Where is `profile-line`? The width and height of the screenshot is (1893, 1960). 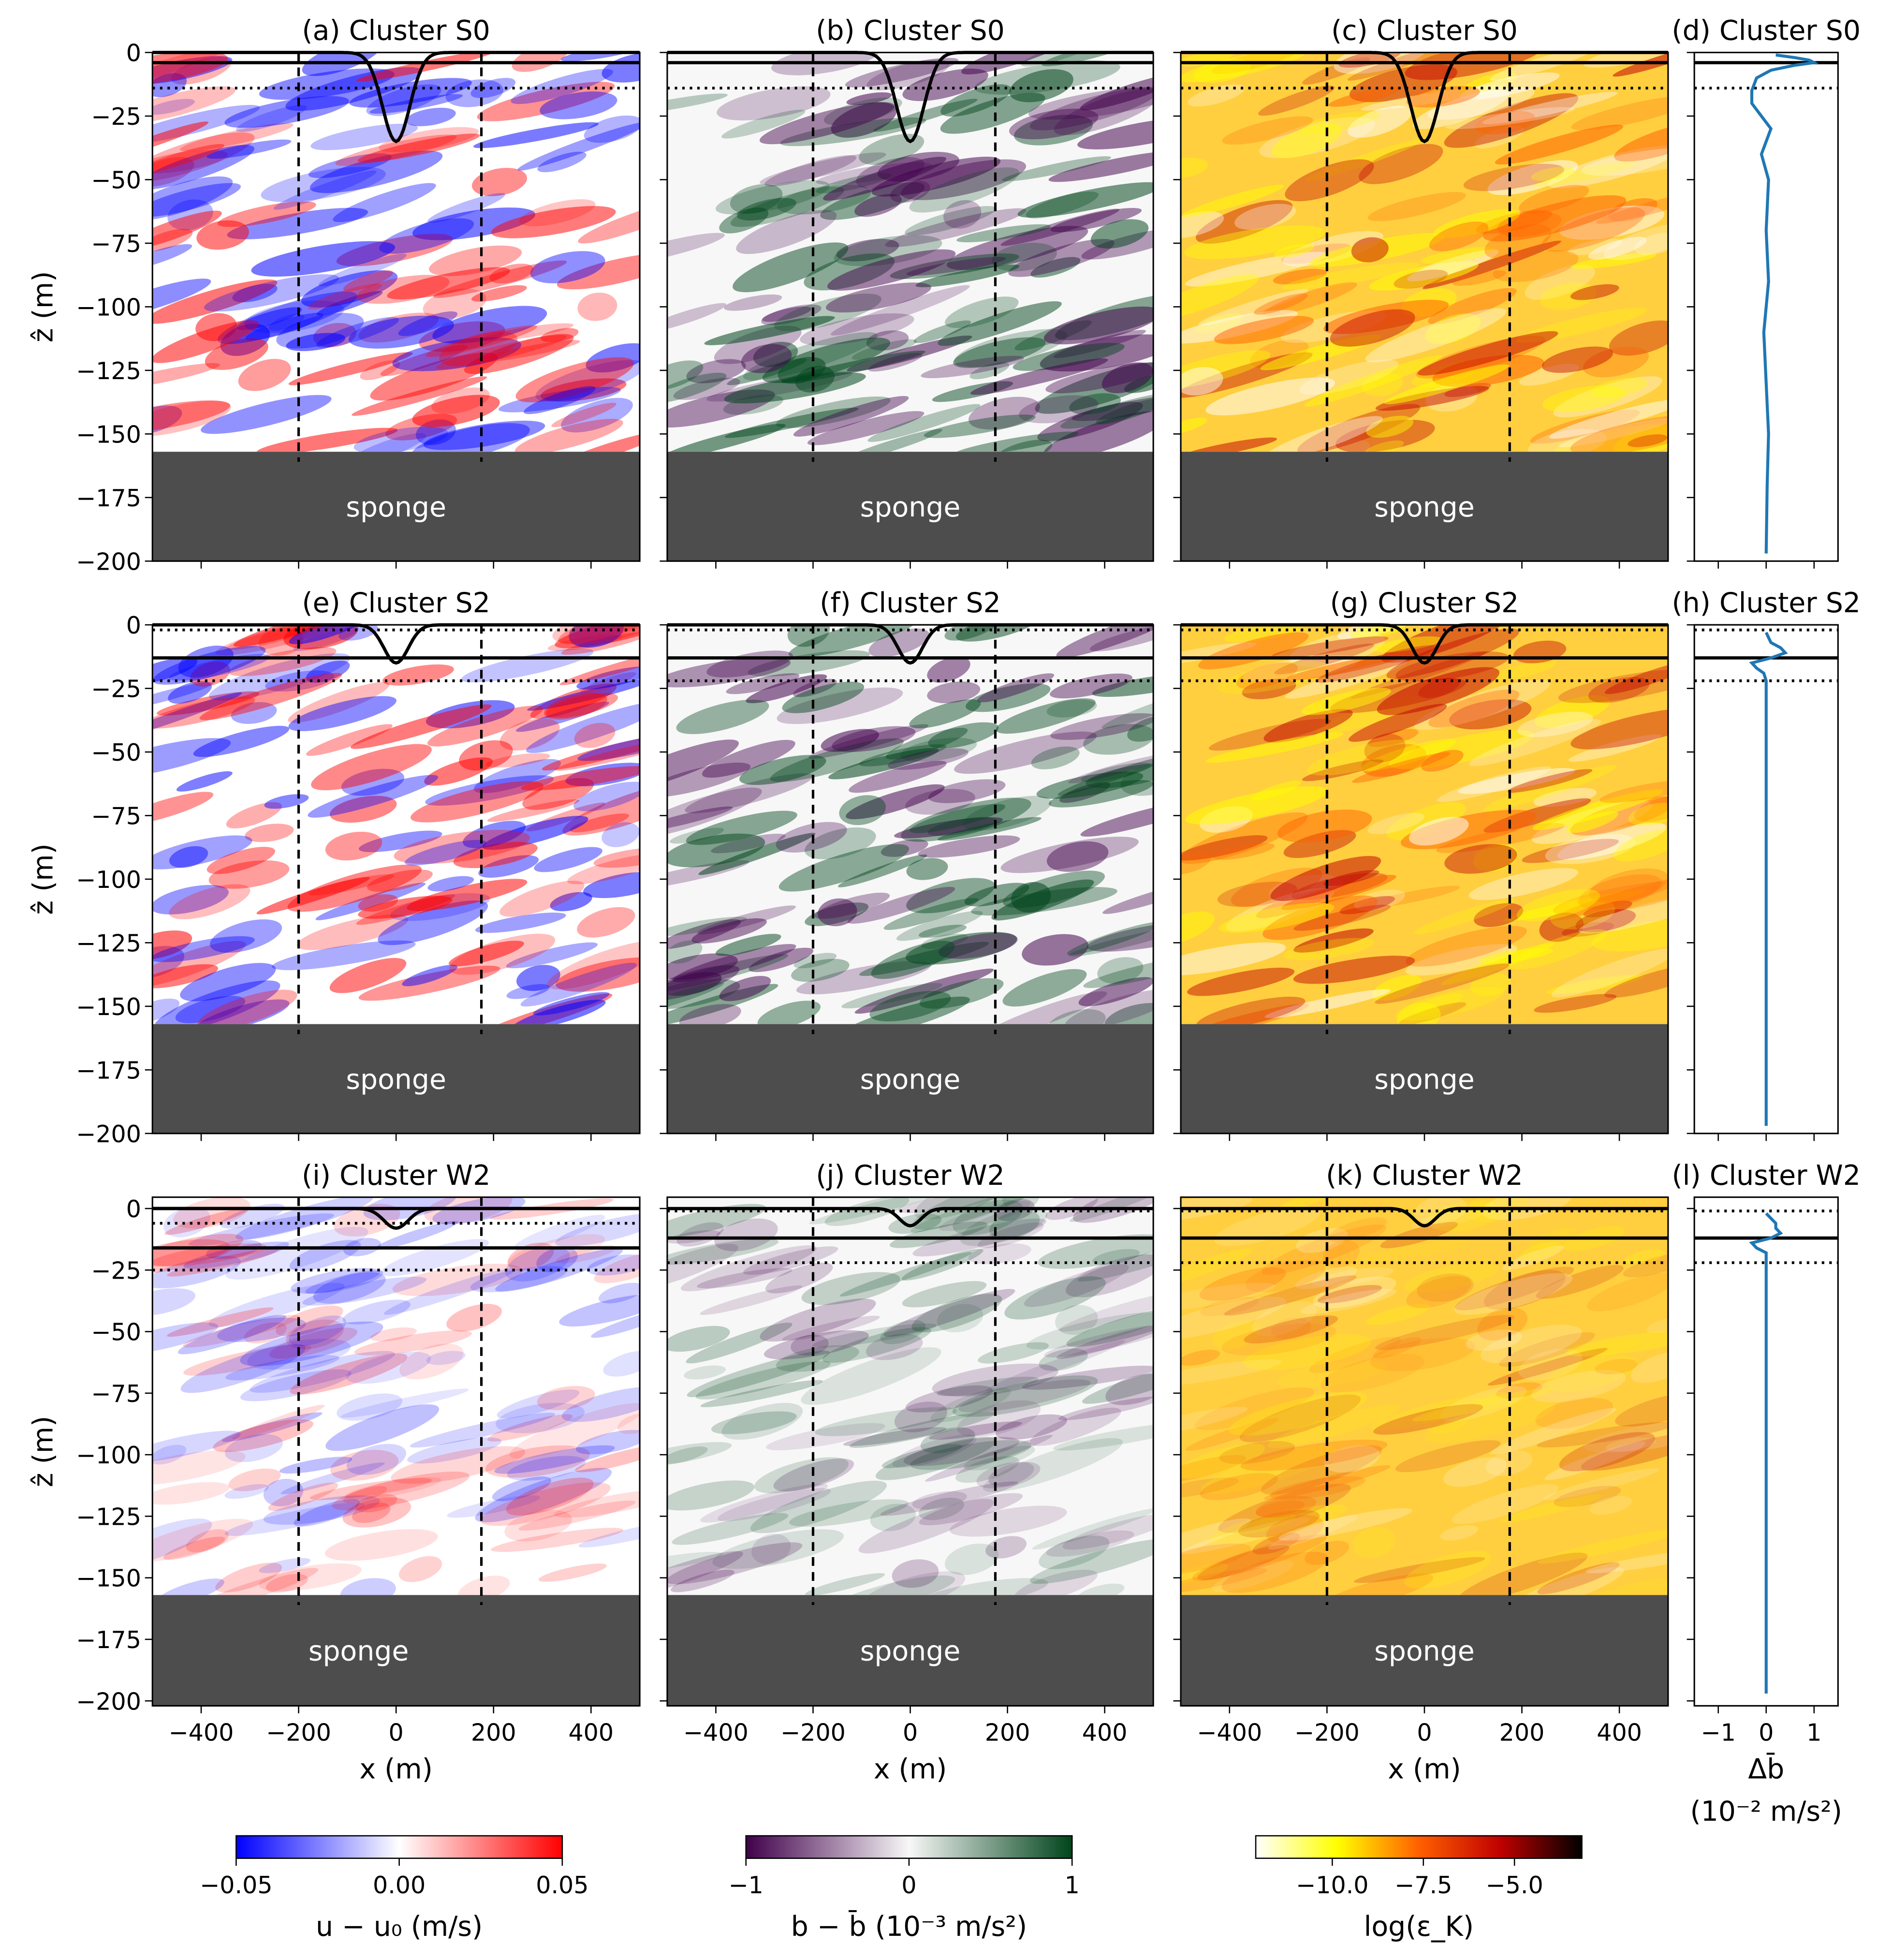 profile-line is located at coordinates (1768, 879).